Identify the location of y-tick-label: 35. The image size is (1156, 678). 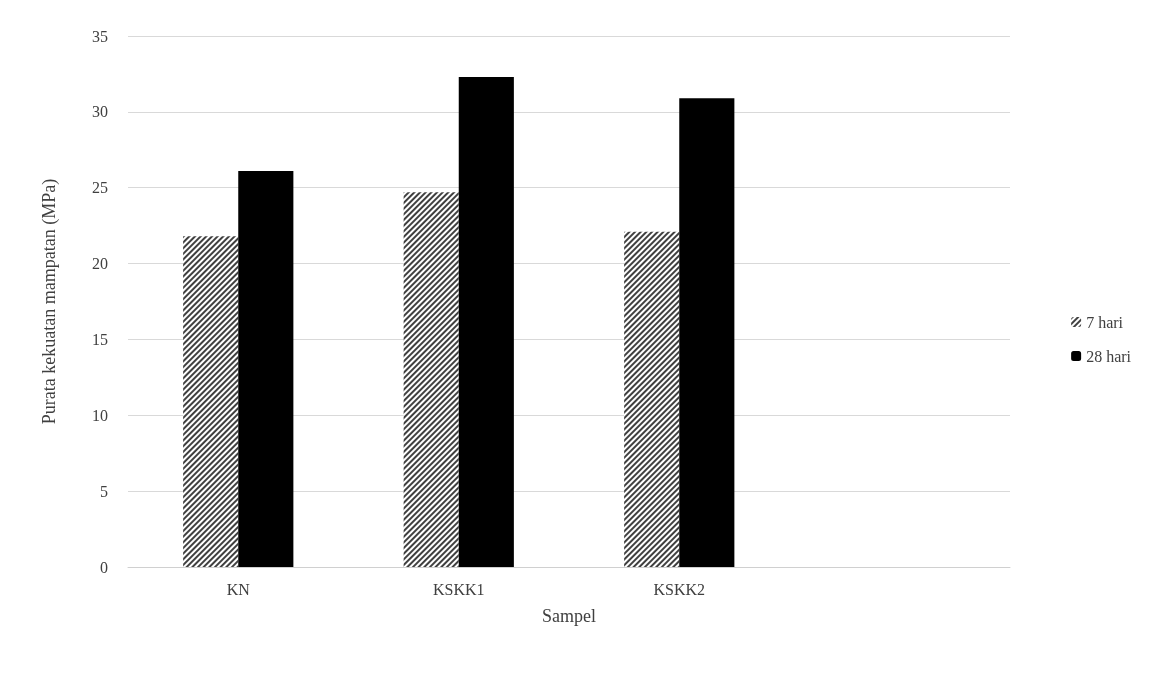
(100, 36).